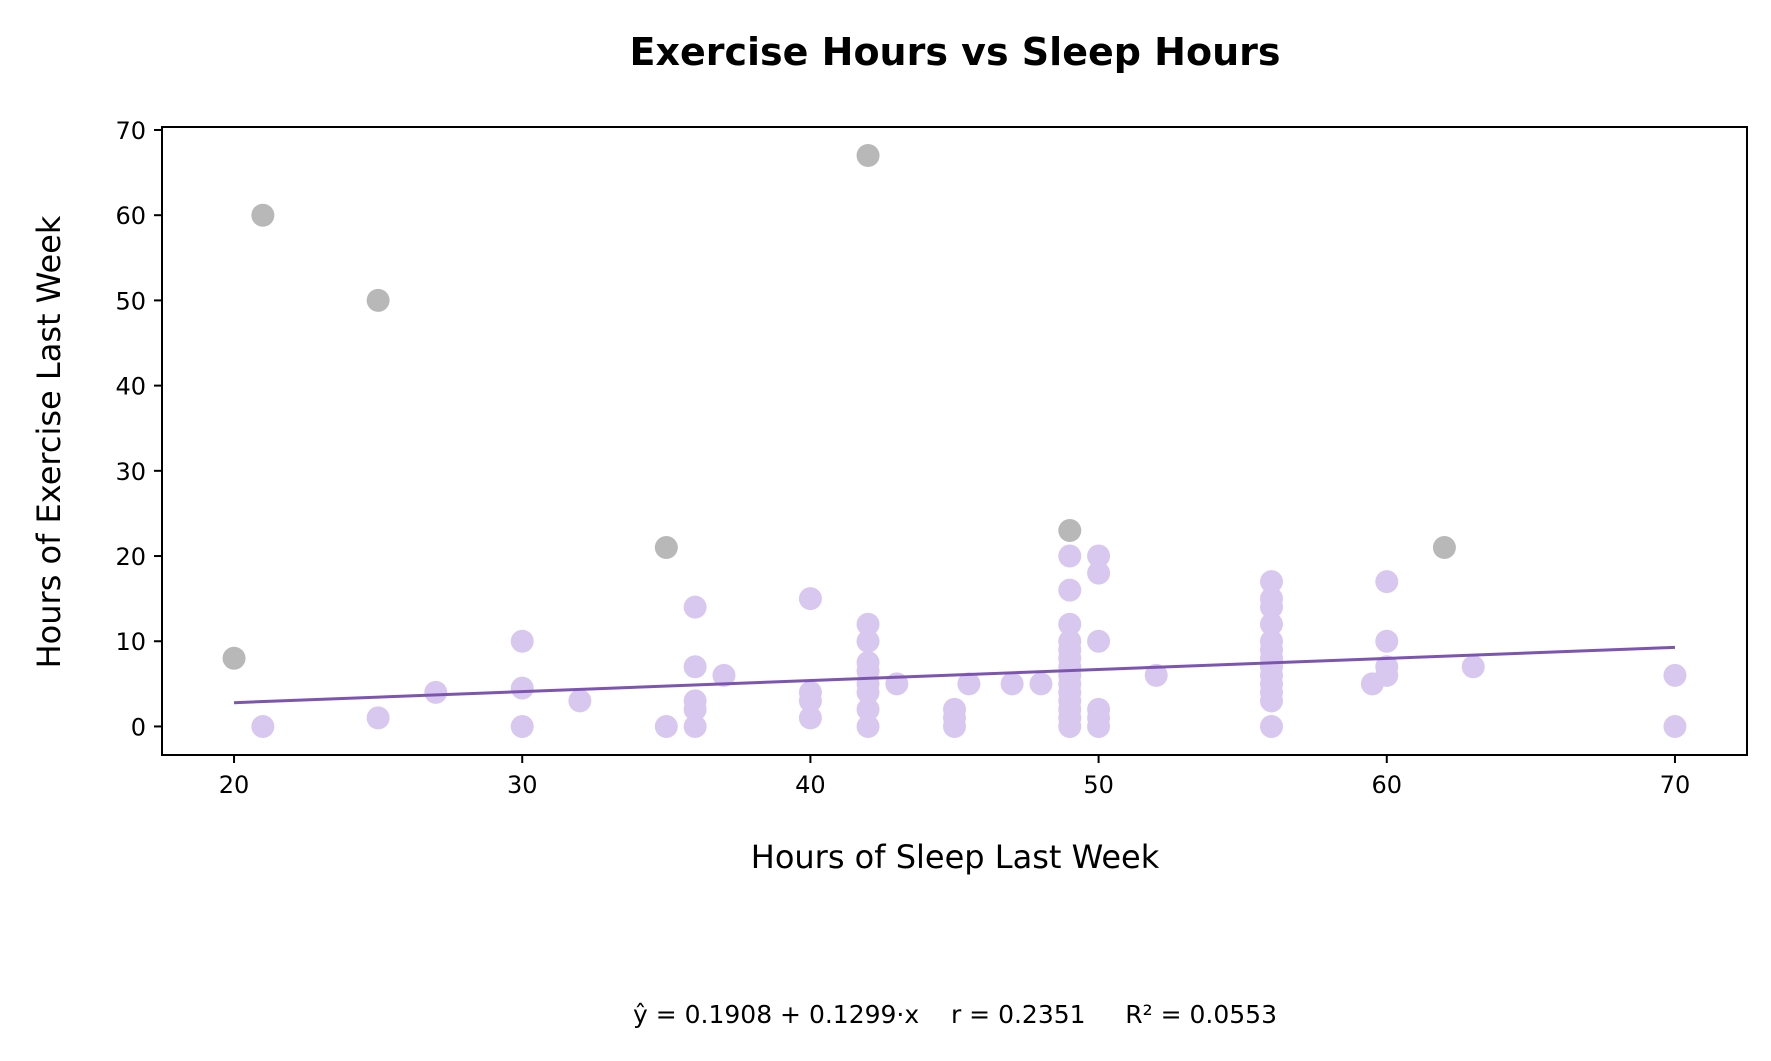 Image resolution: width=1771 pixels, height=1061 pixels. I want to click on y-tick-label: 30, so click(130, 472).